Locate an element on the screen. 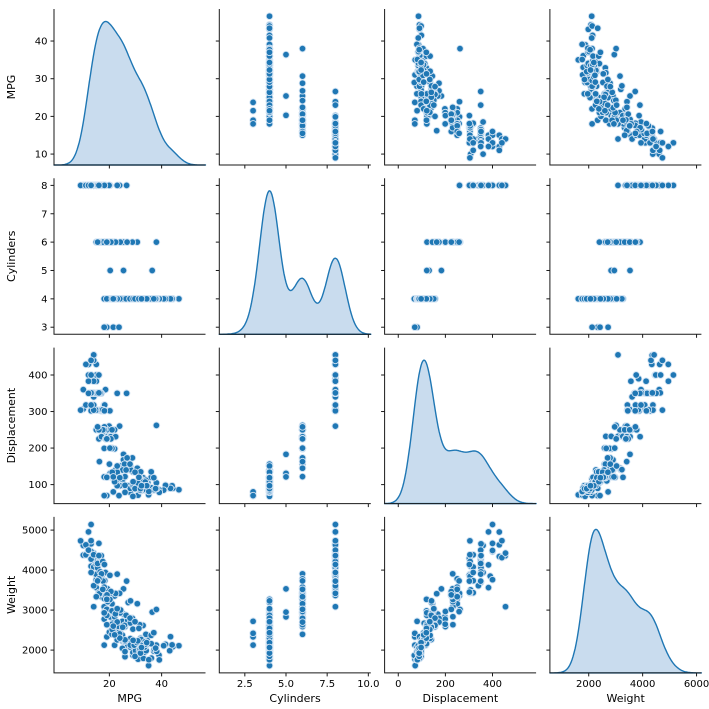 Image resolution: width=709 pixels, height=709 pixels. y-tick-label: 10 is located at coordinates (41, 155).